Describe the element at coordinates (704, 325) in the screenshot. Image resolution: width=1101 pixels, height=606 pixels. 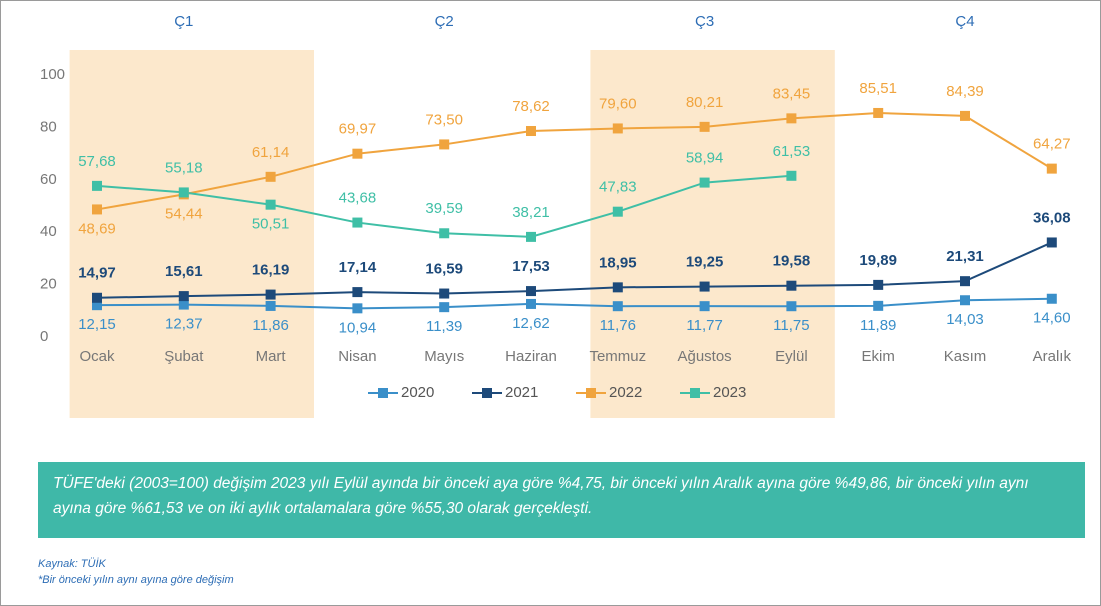
I see `data-label: 11,77` at that location.